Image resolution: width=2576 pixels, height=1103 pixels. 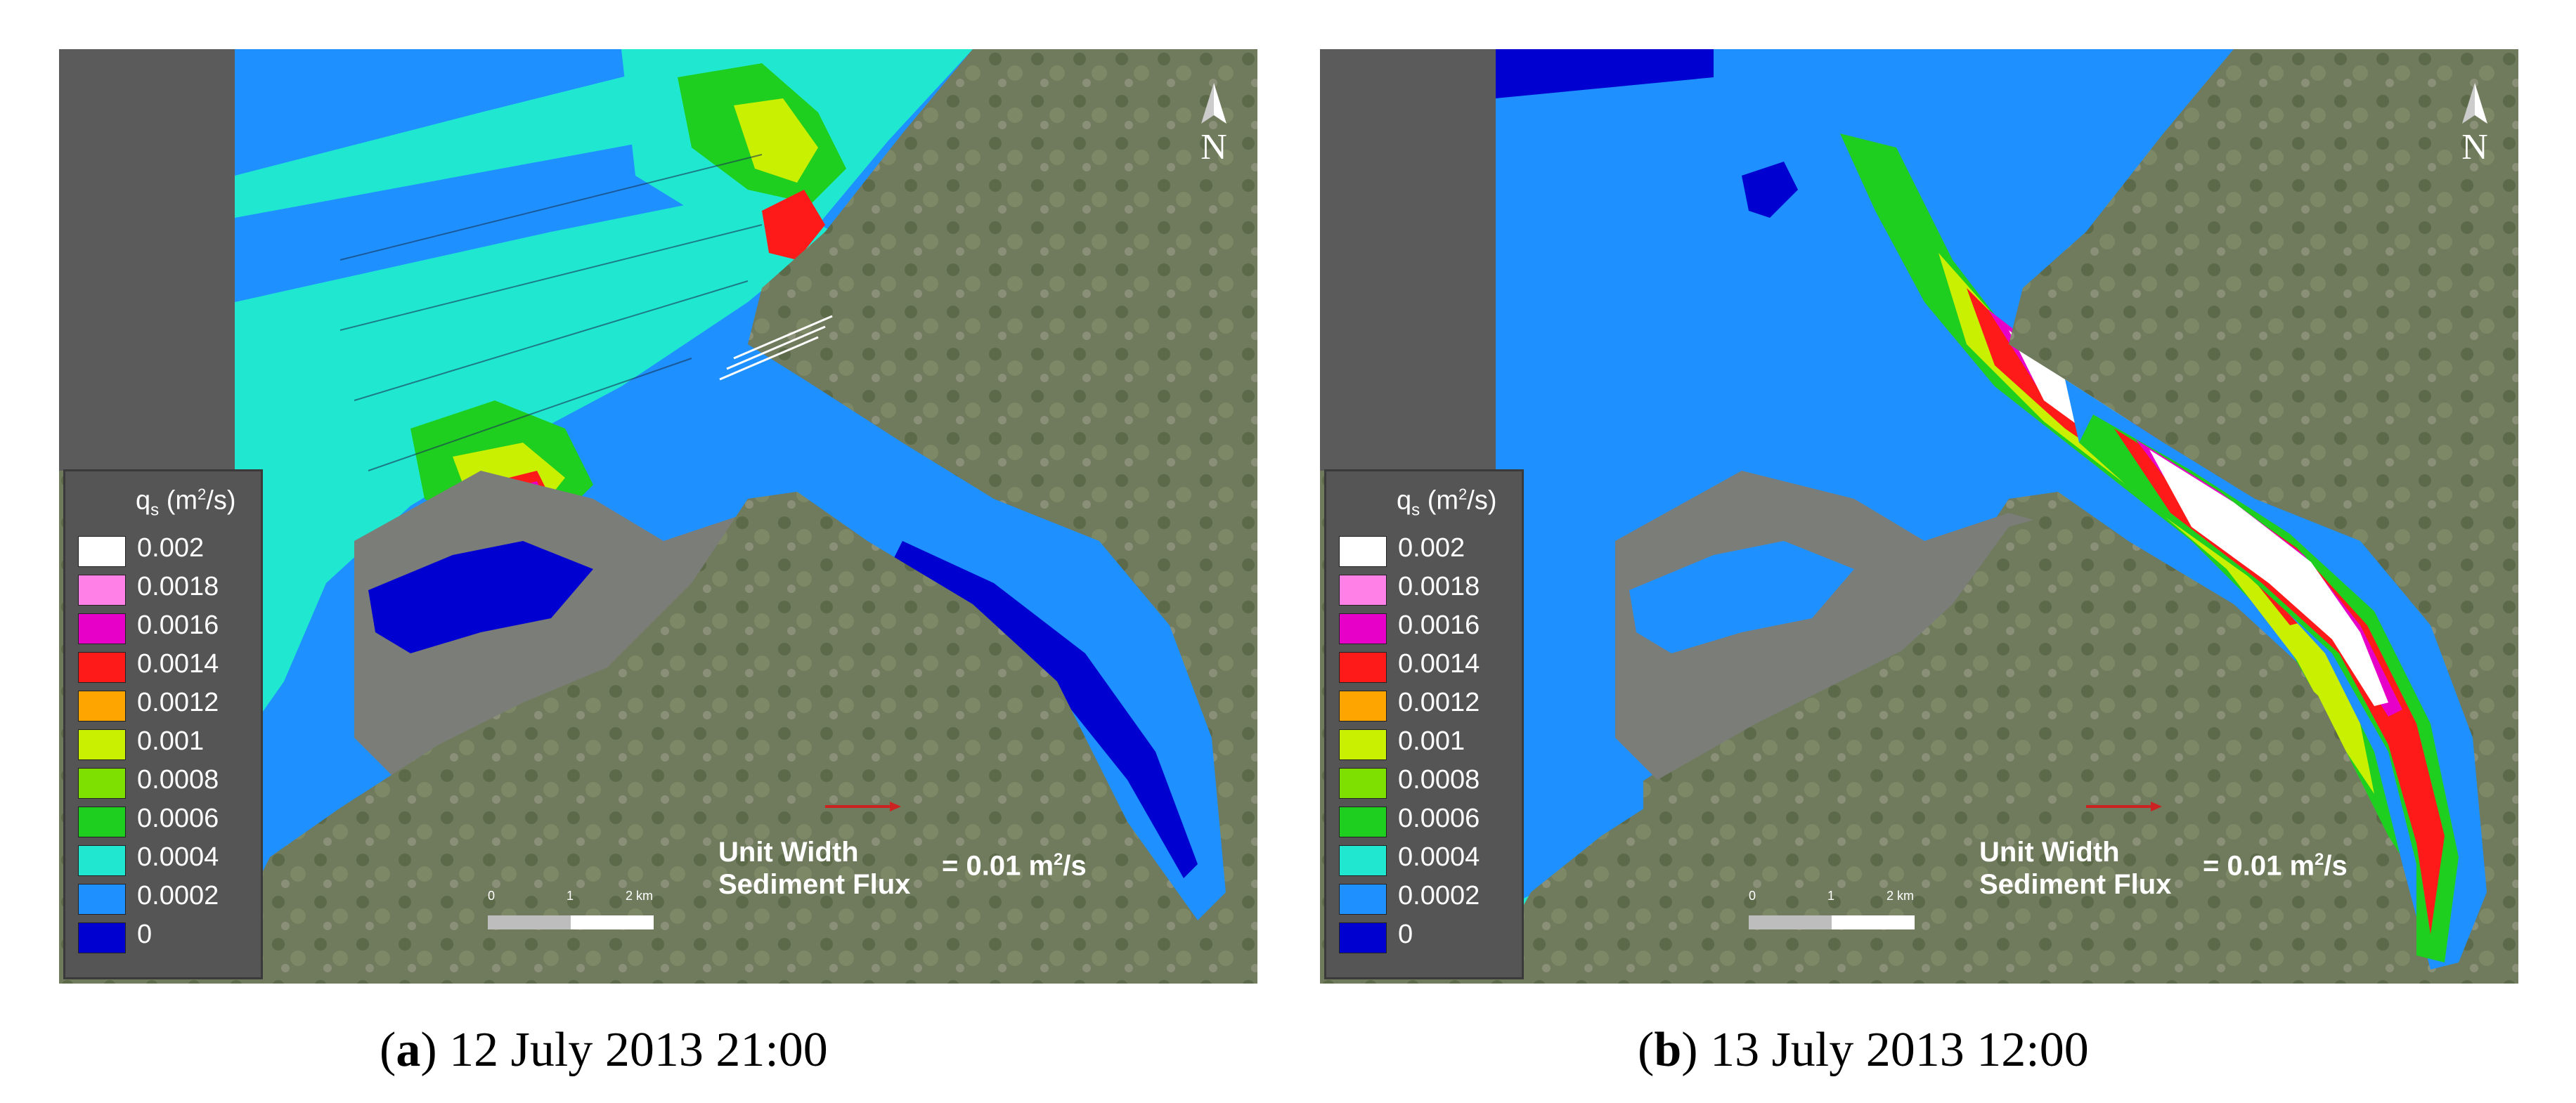 I want to click on western-sea, so click(x=1570, y=488).